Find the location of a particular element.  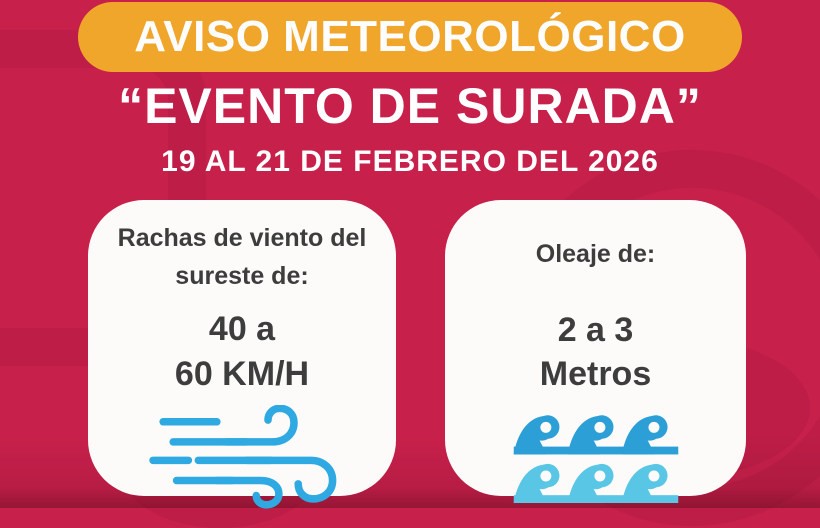

date-range: 19 AL 21 DE FEBRERO DEL 2026 is located at coordinates (410, 162).